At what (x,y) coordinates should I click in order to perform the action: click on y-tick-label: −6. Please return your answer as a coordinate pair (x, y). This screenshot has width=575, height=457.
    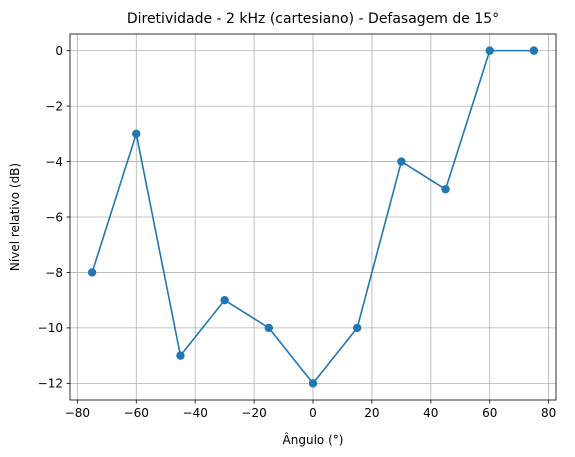
    Looking at the image, I should click on (54, 217).